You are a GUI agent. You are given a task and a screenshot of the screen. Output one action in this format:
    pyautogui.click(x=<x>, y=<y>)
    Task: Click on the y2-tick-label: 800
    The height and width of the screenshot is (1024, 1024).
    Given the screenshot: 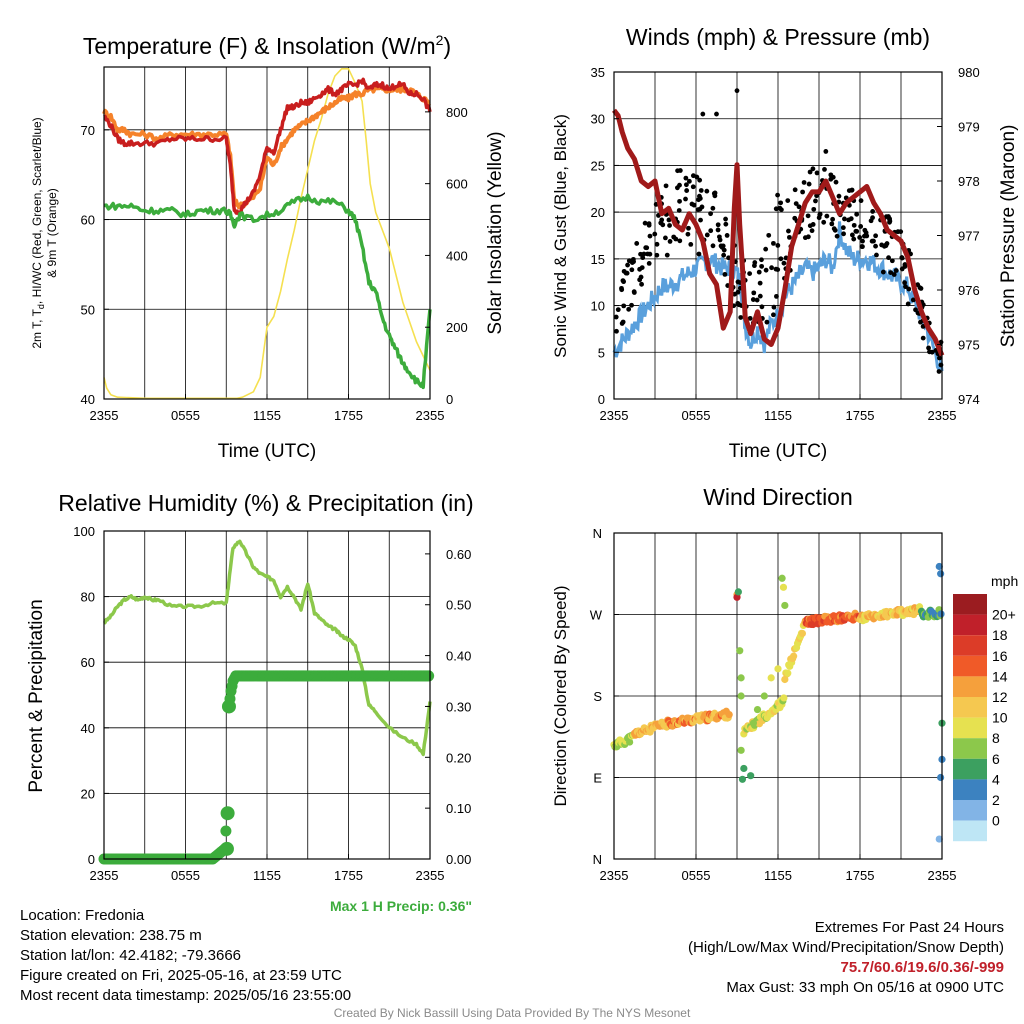 What is the action you would take?
    pyautogui.click(x=457, y=112)
    